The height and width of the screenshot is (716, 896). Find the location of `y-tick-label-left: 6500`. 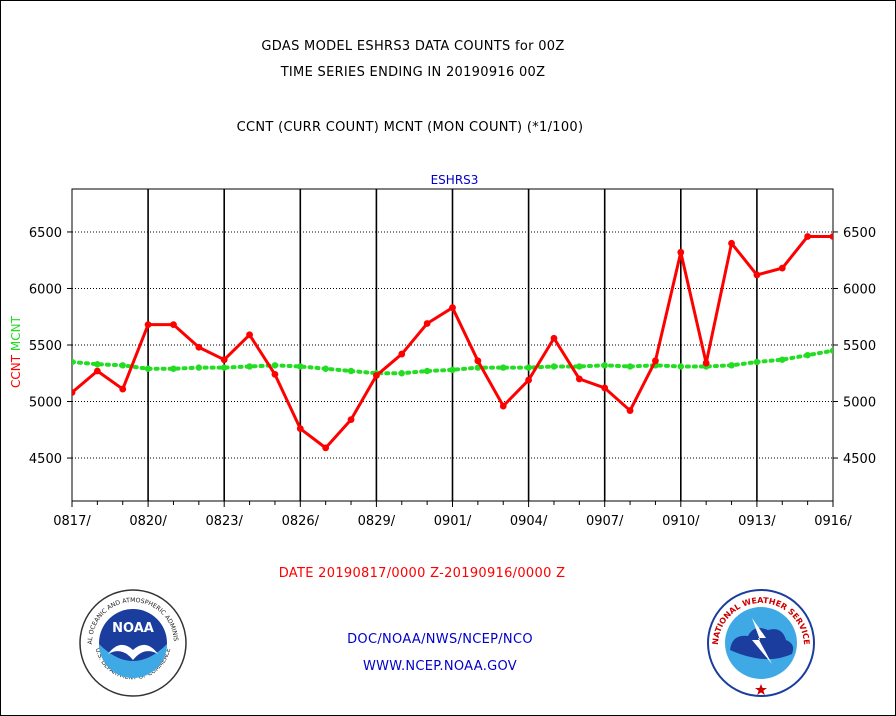

y-tick-label-left: 6500 is located at coordinates (45, 233).